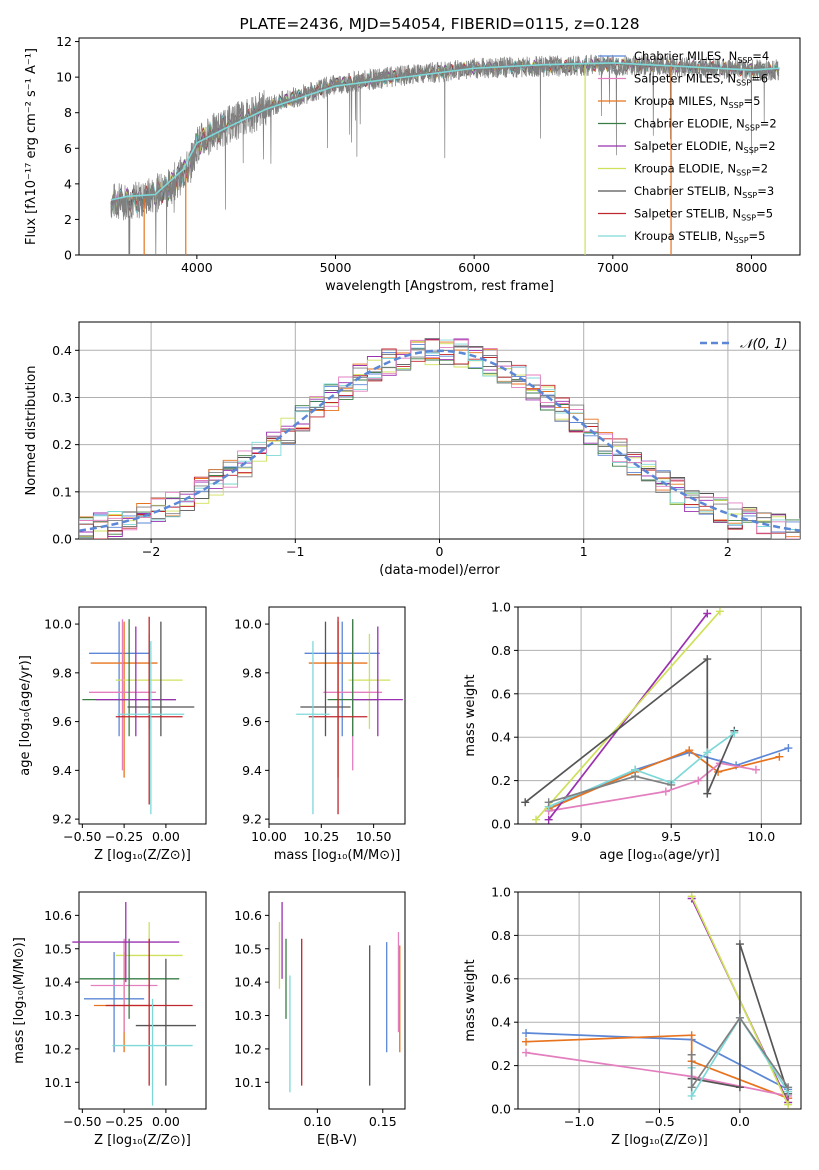 The width and height of the screenshot is (819, 1170). I want to click on x-tick-label: 0.0, so click(740, 1121).